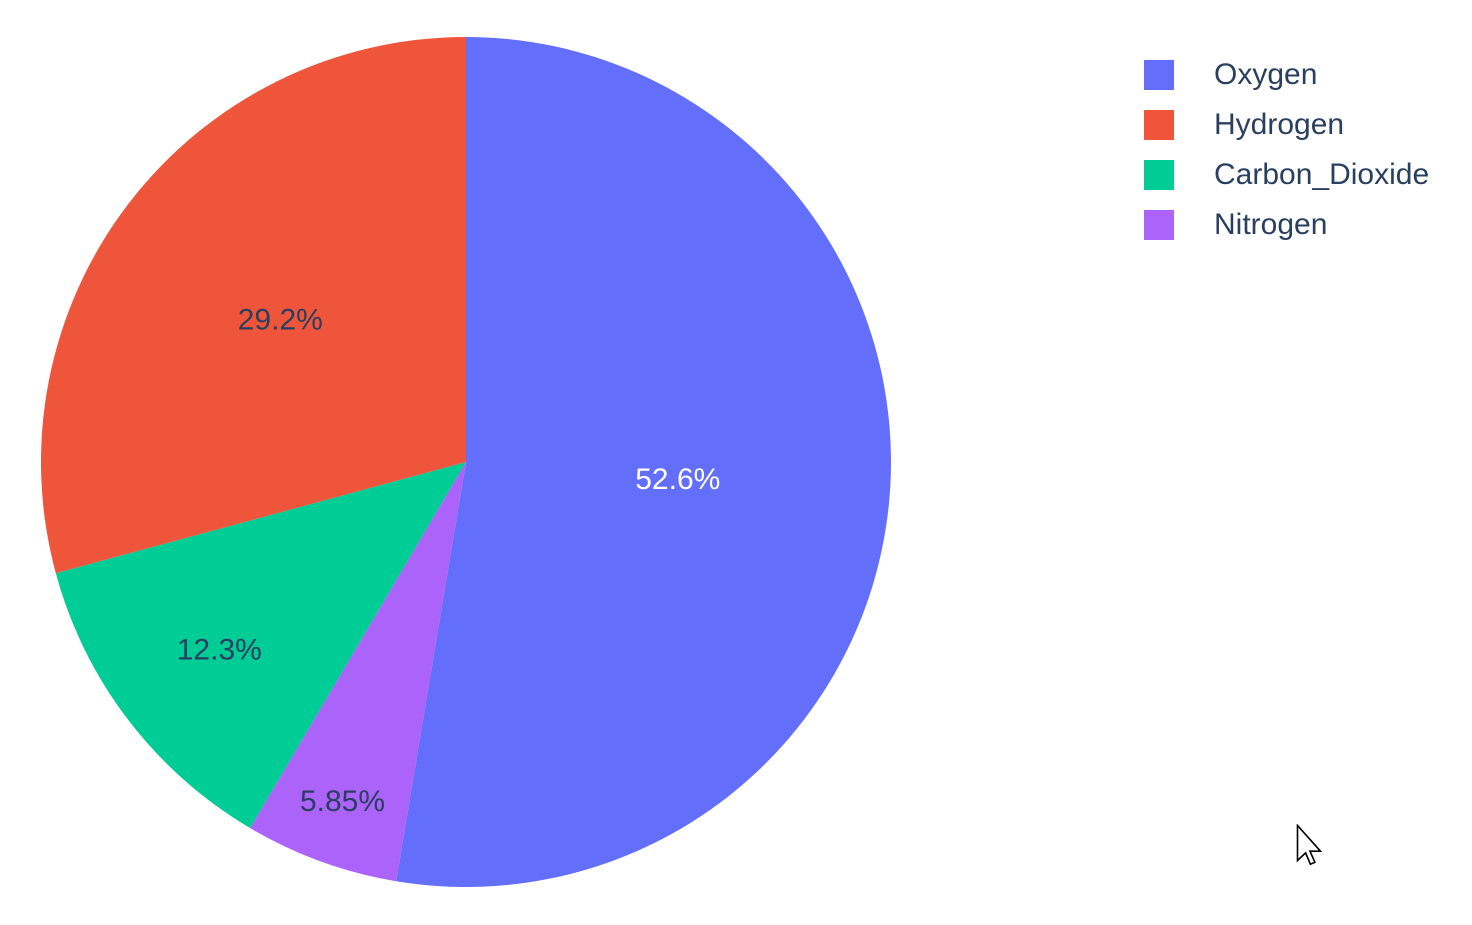 Image resolution: width=1472 pixels, height=925 pixels. I want to click on legend-label: Nitrogen, so click(1271, 224).